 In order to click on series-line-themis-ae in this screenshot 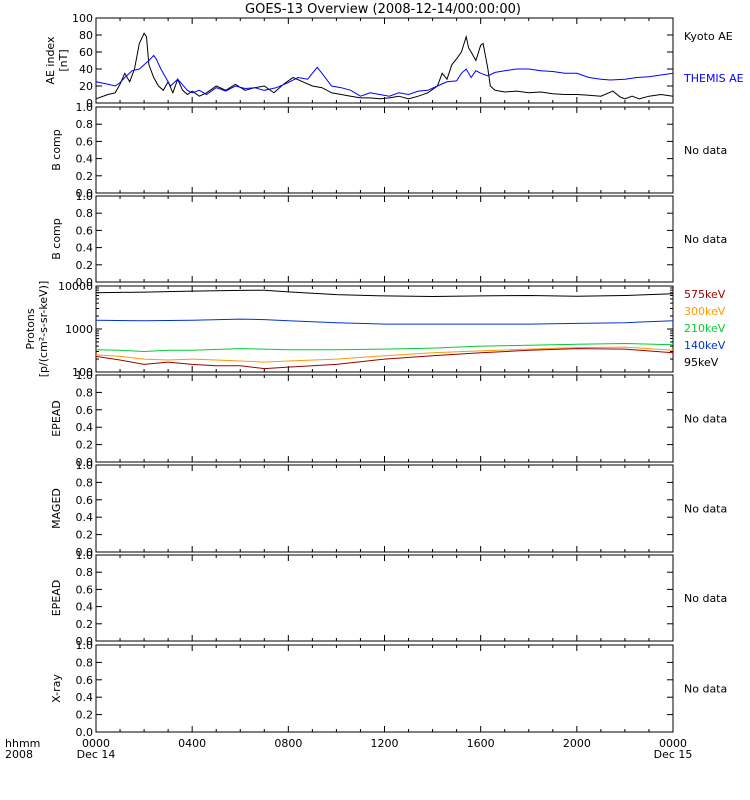, I will do `click(384, 75)`.